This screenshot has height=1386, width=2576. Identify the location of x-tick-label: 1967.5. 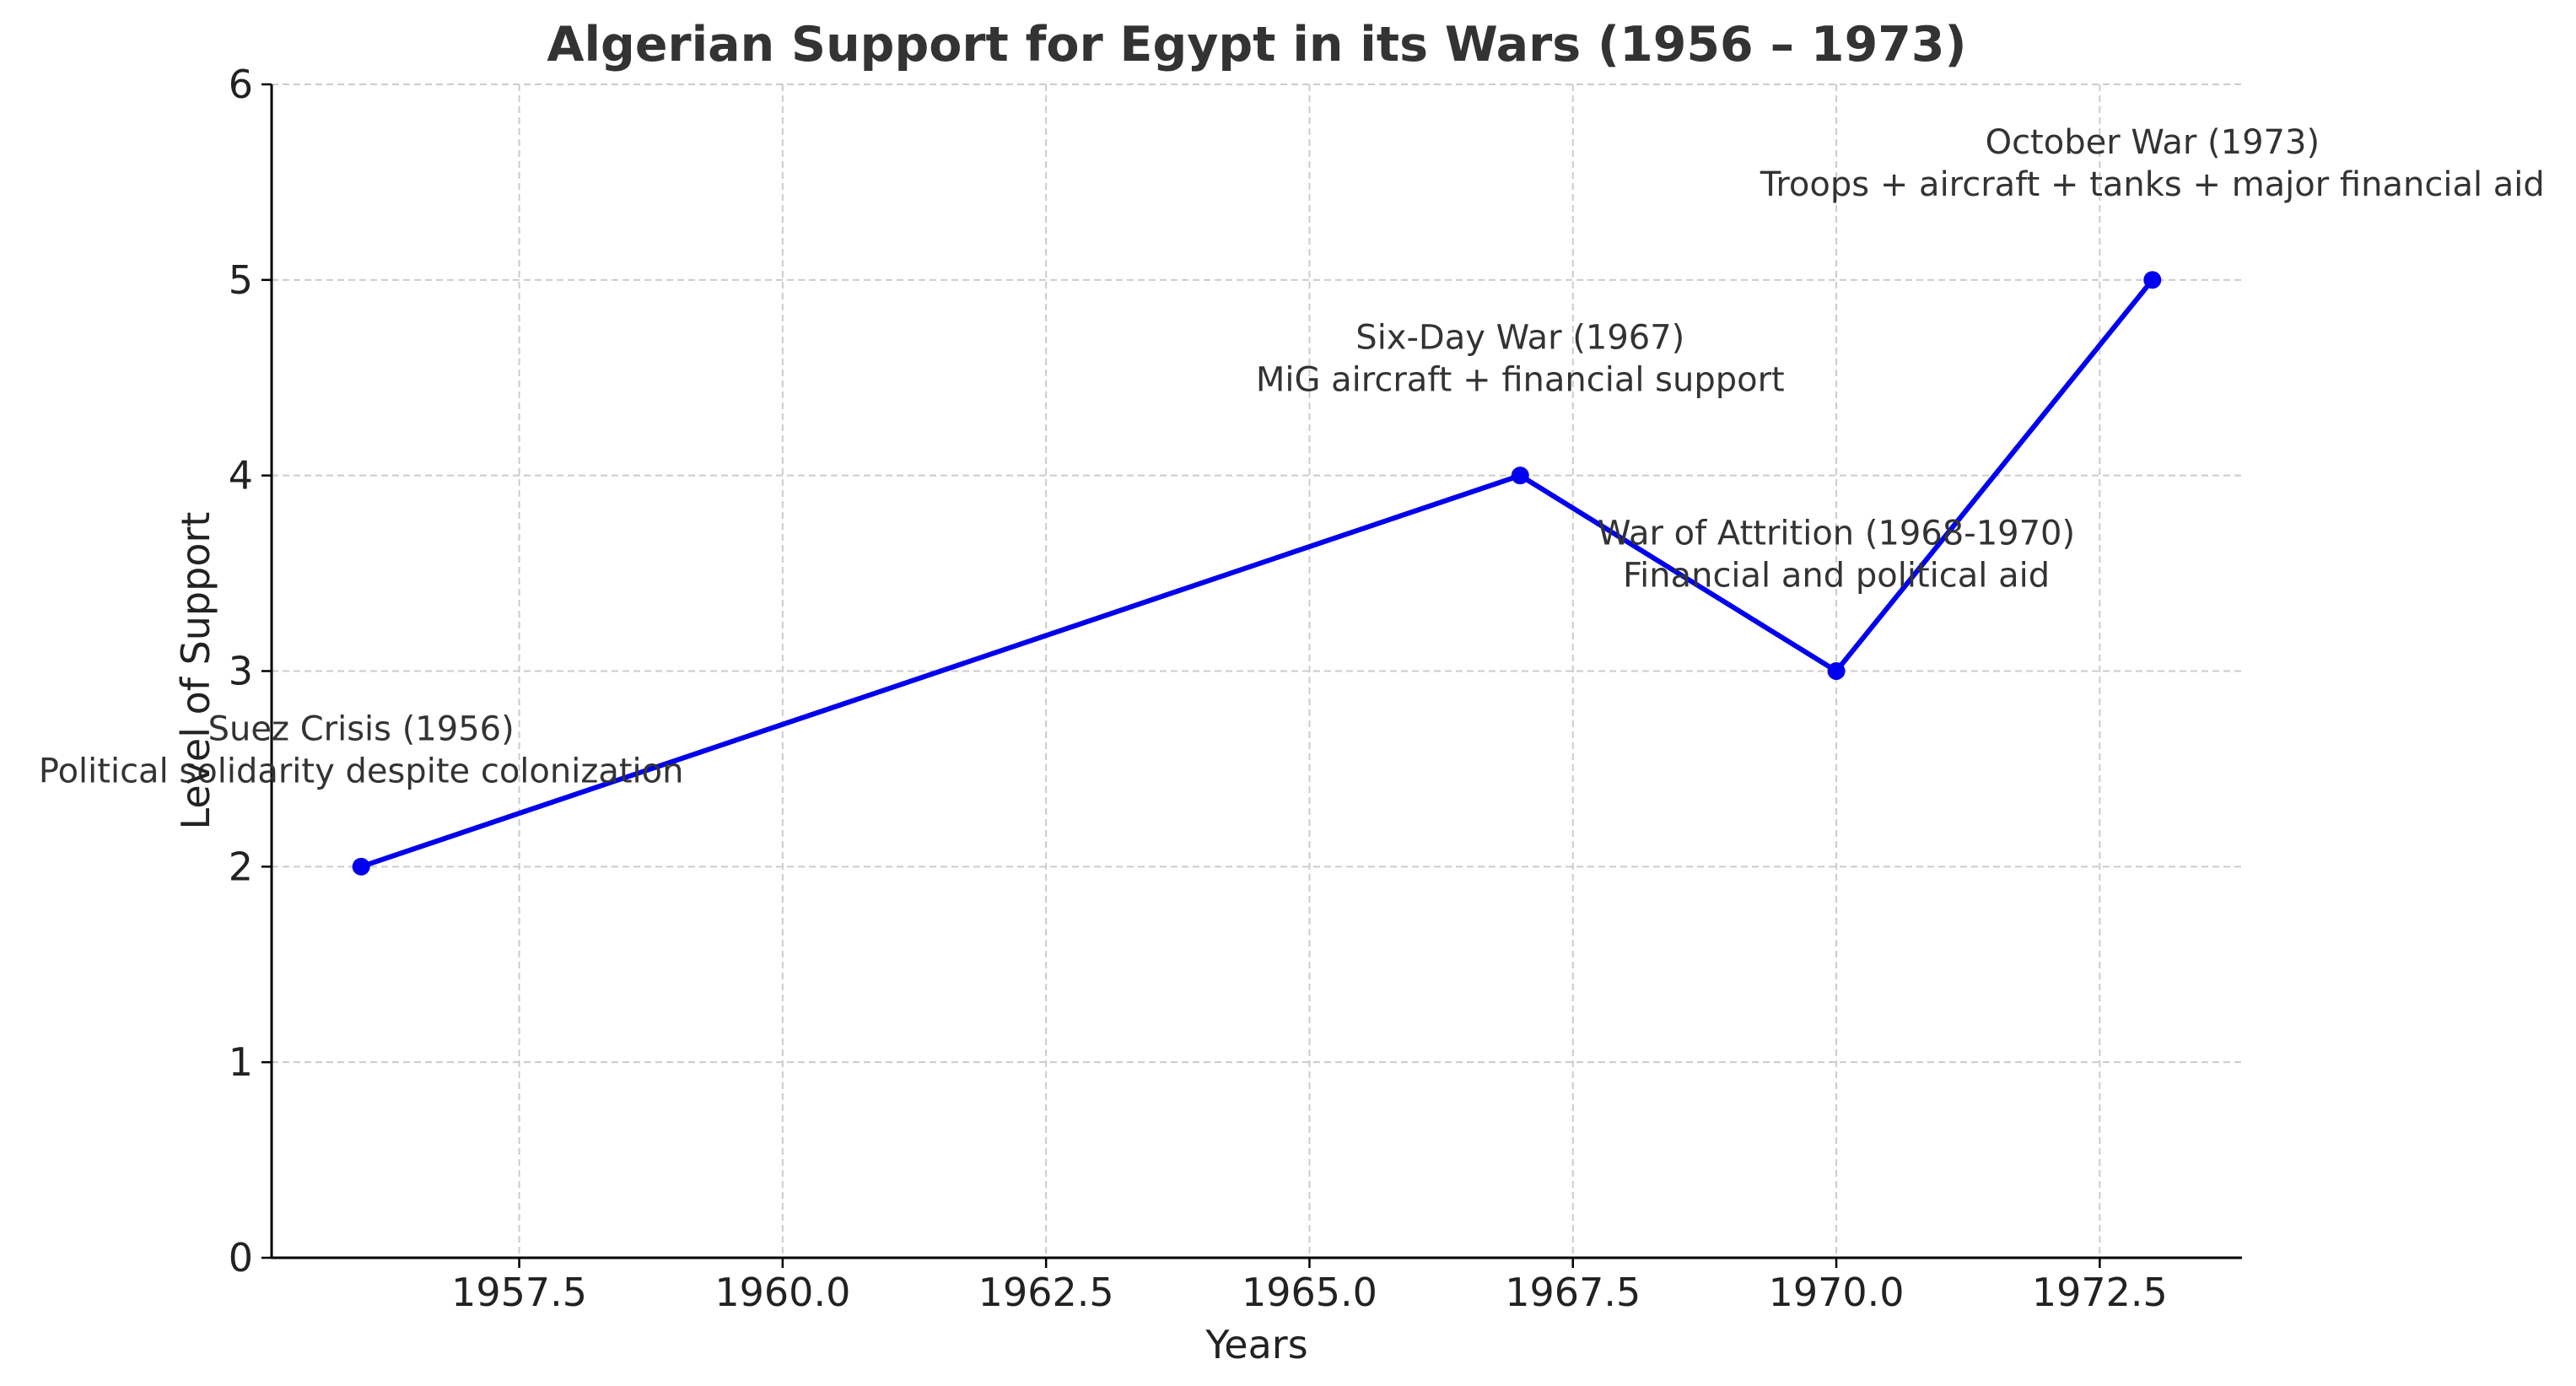
(1573, 1293).